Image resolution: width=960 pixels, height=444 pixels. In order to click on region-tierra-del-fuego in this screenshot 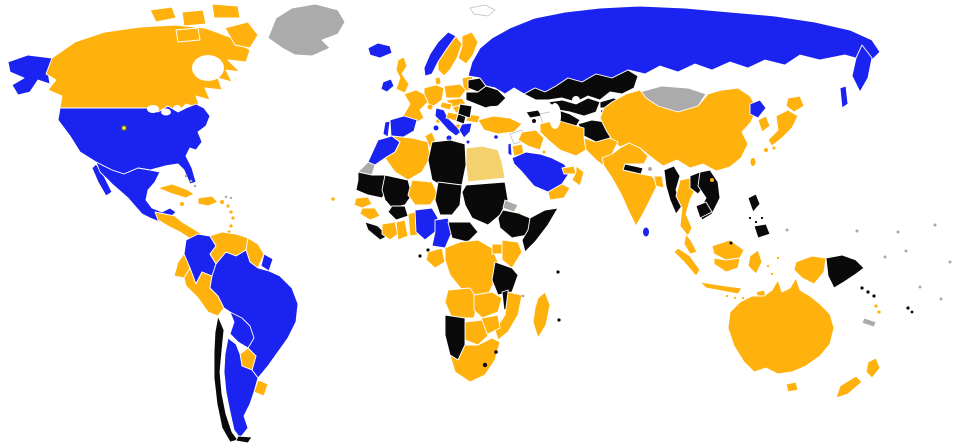, I will do `click(244, 439)`.